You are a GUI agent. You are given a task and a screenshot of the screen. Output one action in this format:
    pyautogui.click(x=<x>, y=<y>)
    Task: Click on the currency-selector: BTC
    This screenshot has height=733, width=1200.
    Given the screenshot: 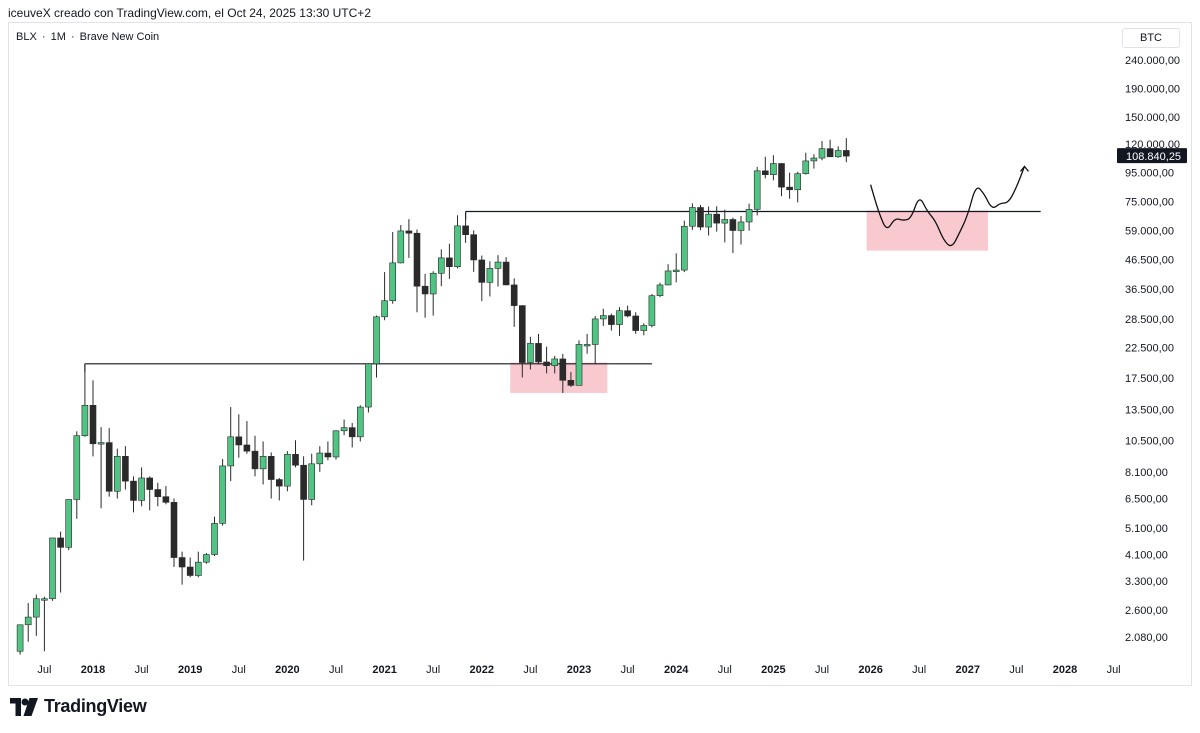 What is the action you would take?
    pyautogui.click(x=1151, y=38)
    